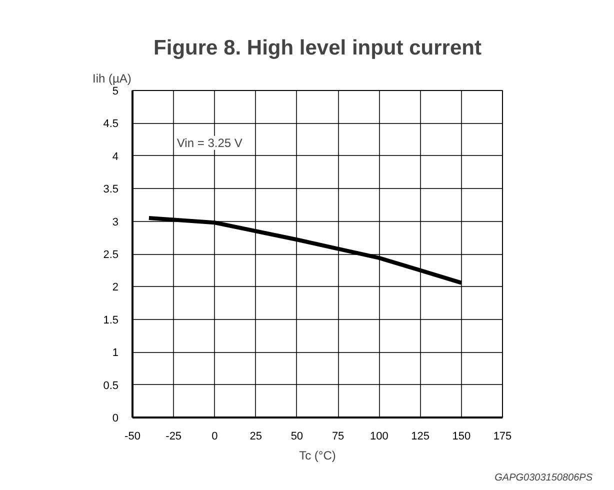 The height and width of the screenshot is (490, 614). What do you see at coordinates (318, 48) in the screenshot?
I see `chart-title: Figure 8. High level input current` at bounding box center [318, 48].